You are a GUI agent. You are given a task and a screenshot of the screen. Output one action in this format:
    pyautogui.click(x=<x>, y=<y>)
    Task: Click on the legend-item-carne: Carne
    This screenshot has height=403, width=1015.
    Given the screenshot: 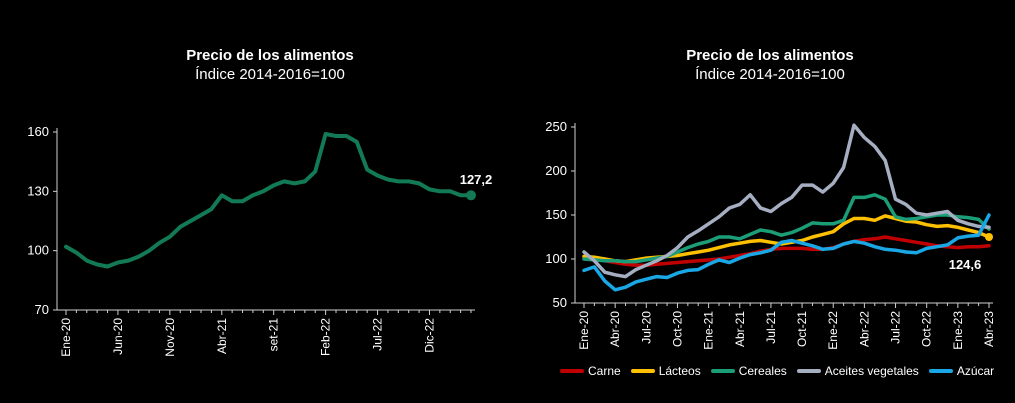 What is the action you would take?
    pyautogui.click(x=590, y=371)
    